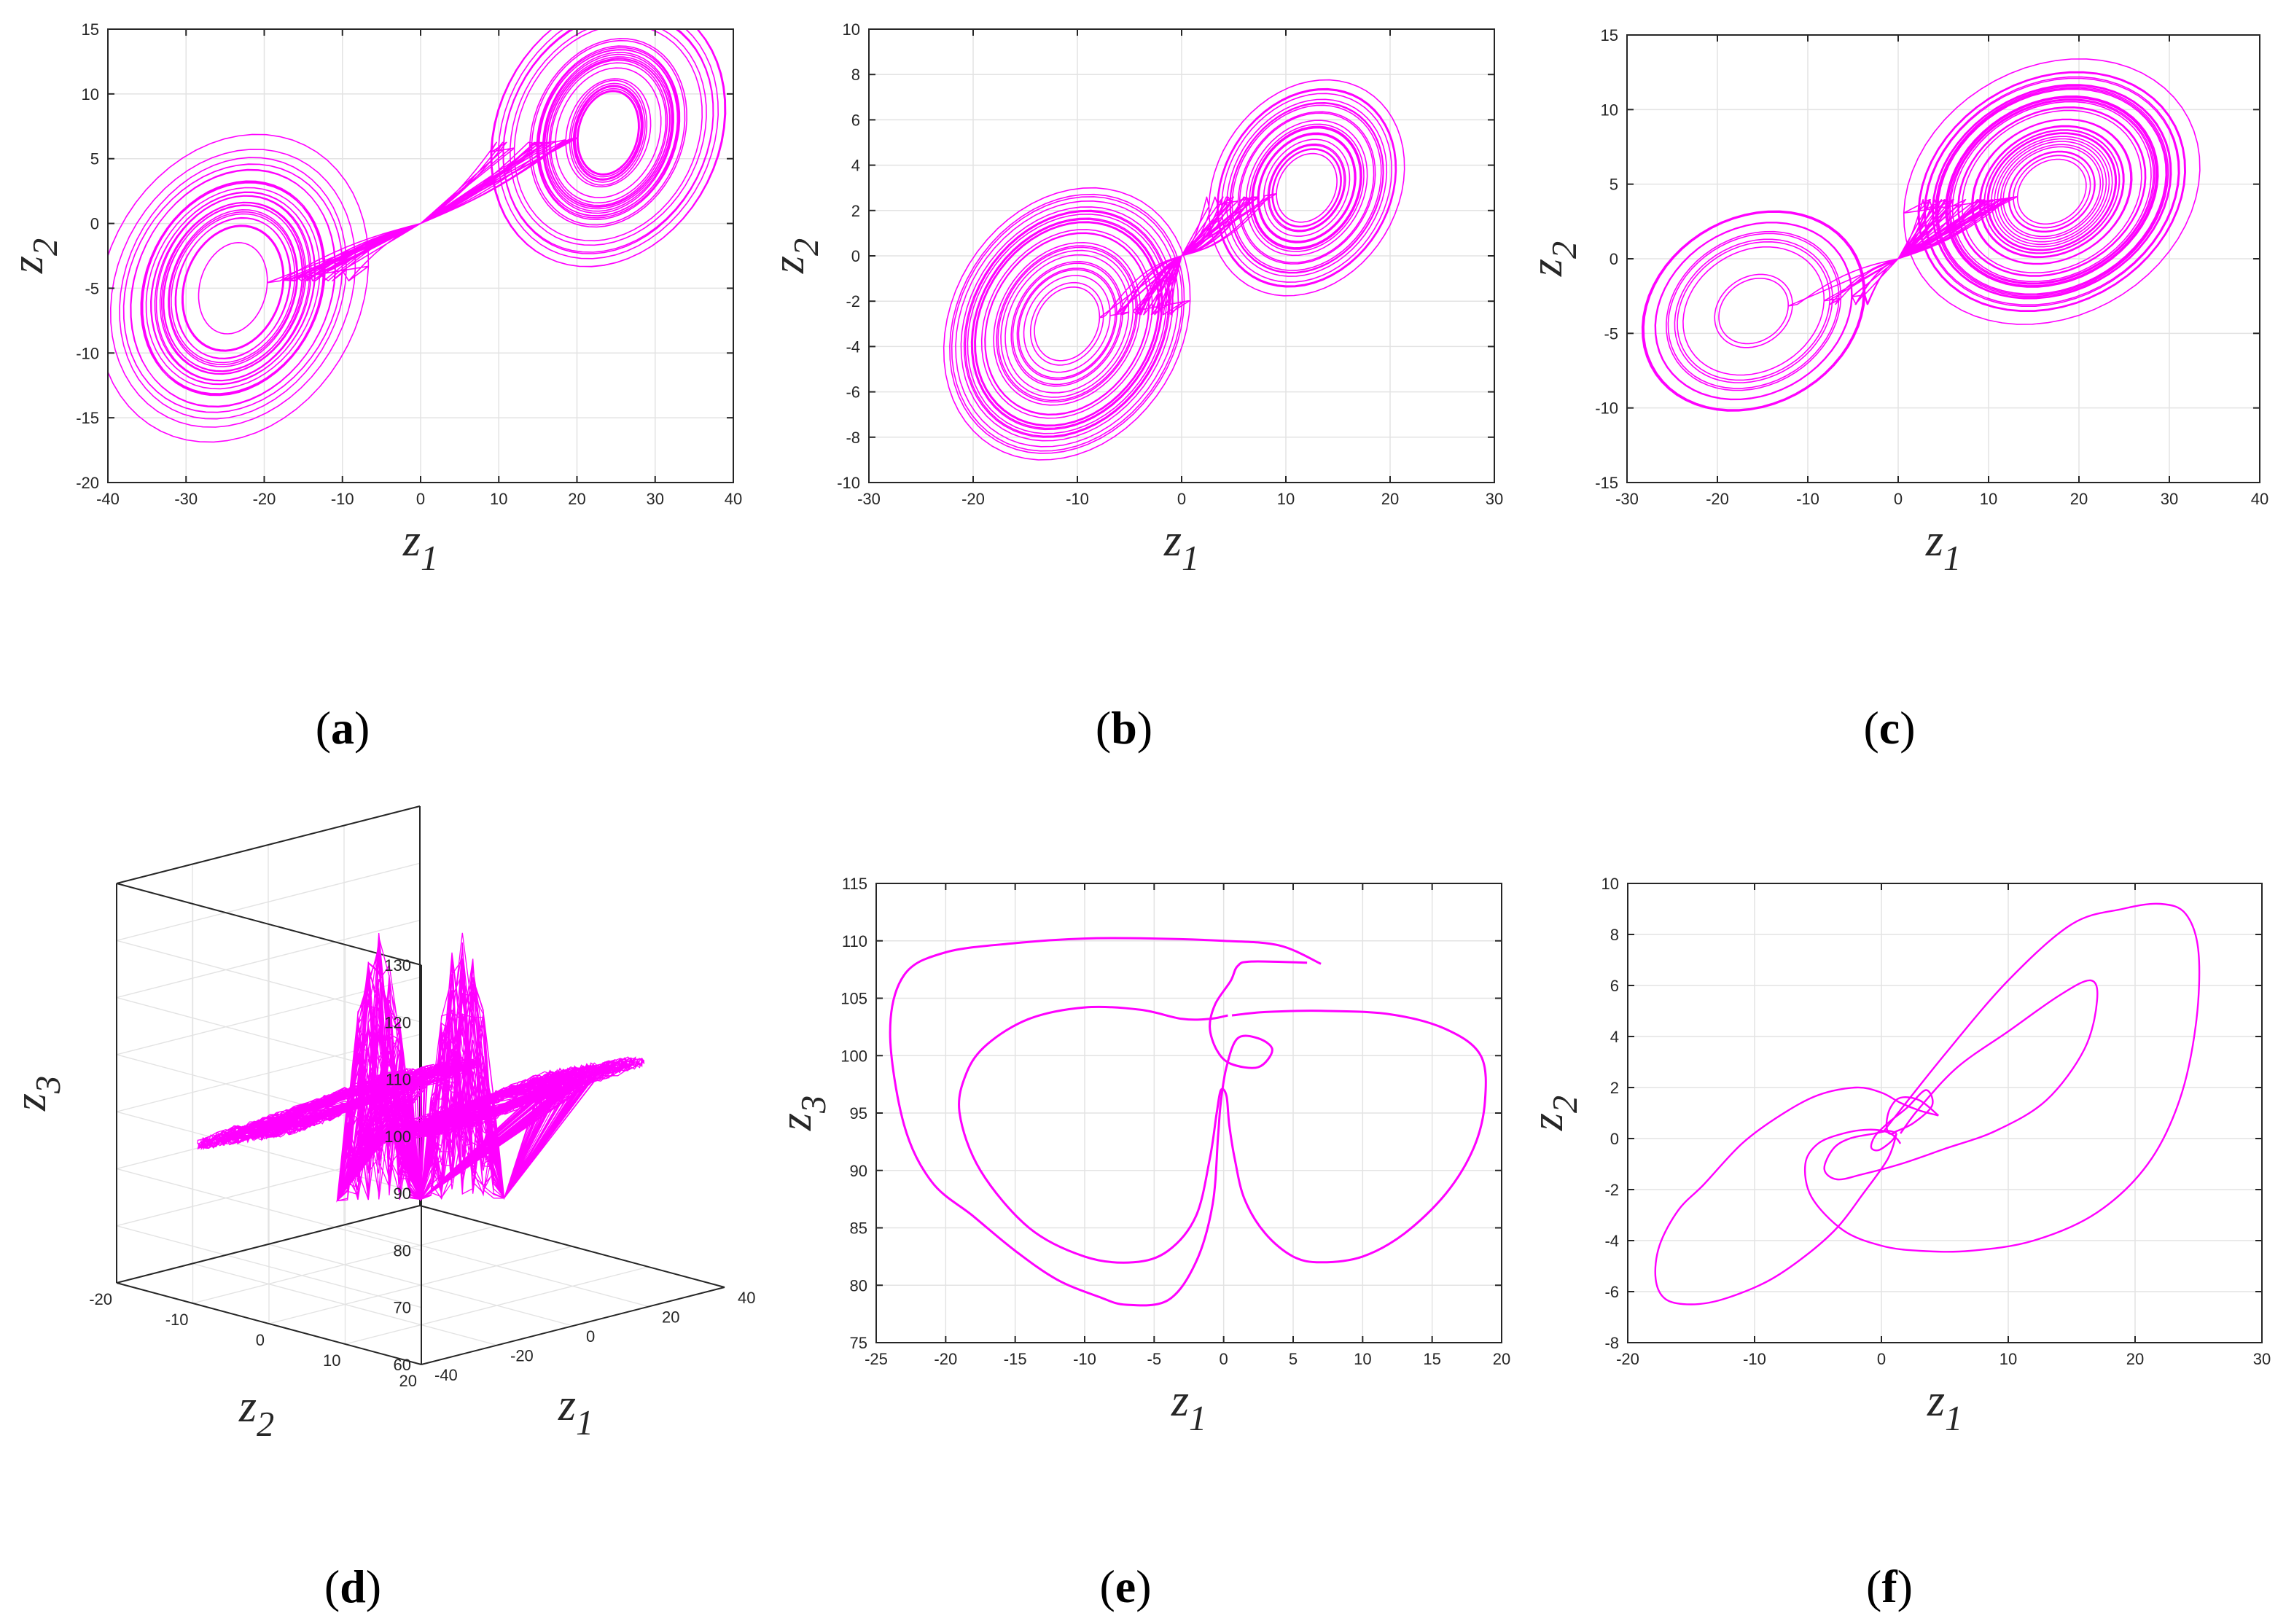 The height and width of the screenshot is (1624, 2294). Describe the element at coordinates (408, 1381) in the screenshot. I see `y-tick-label: 20` at that location.